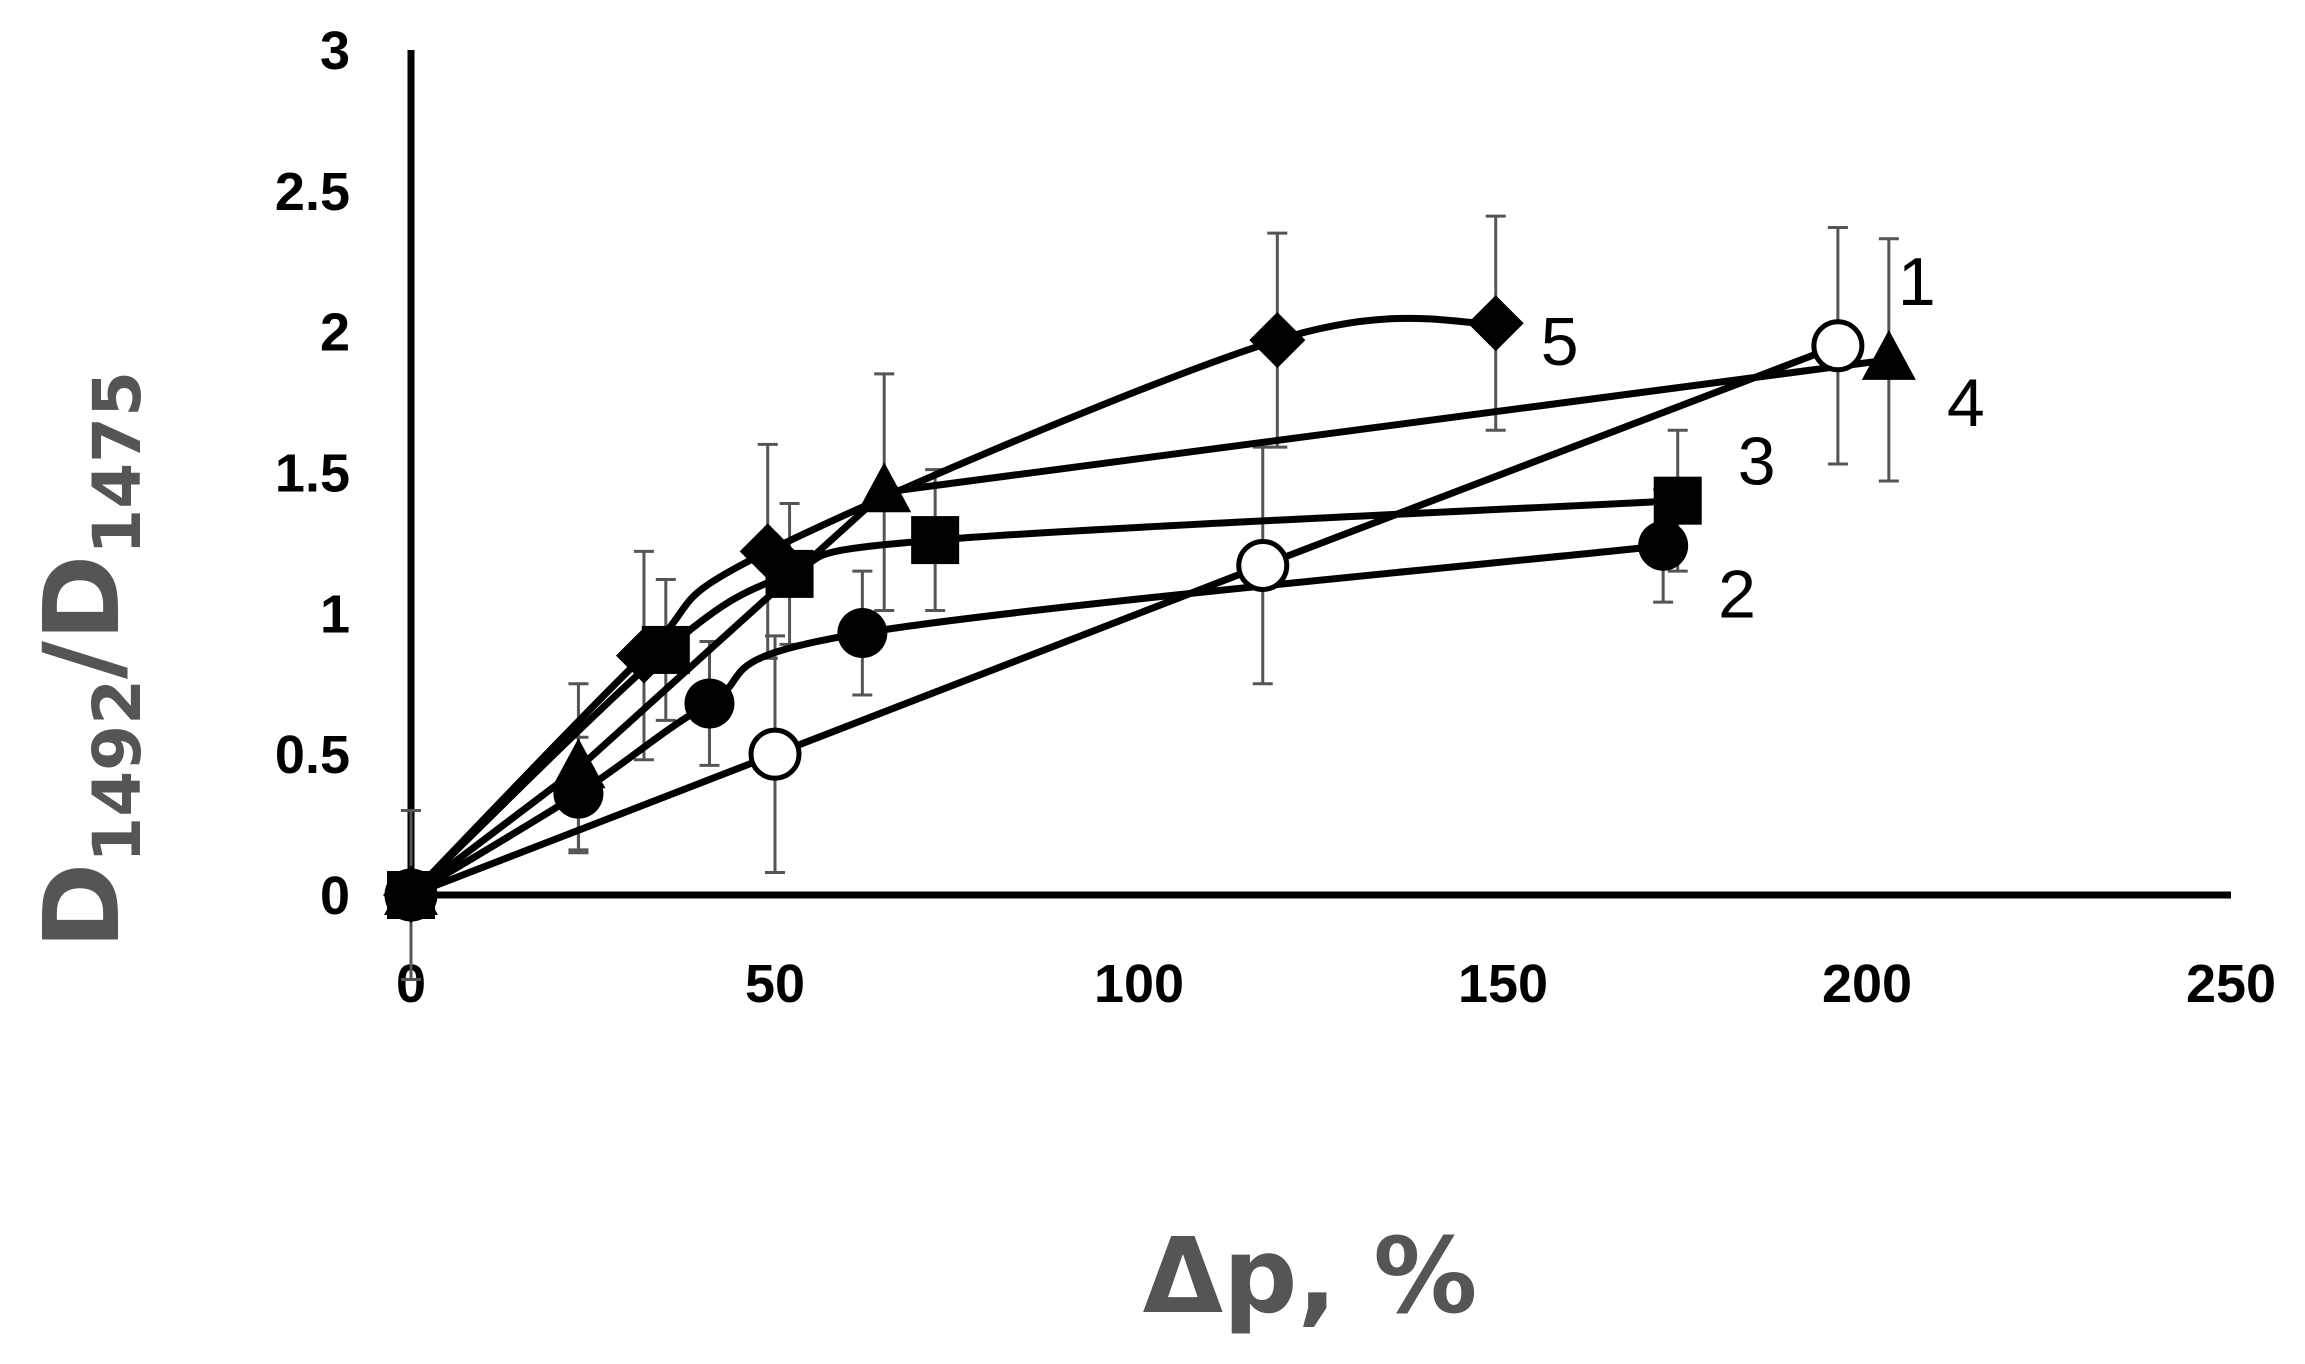  Describe the element at coordinates (1310, 1276) in the screenshot. I see `x-axis-title: Δp, %` at that location.